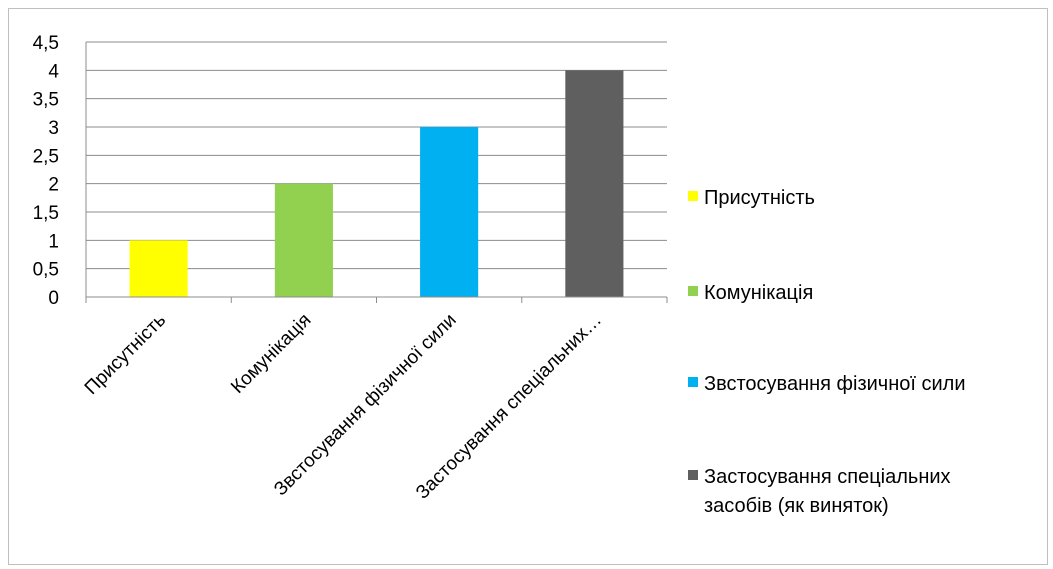 This screenshot has height=569, width=1053. Describe the element at coordinates (53, 128) in the screenshot. I see `y-tick-label: 3` at that location.